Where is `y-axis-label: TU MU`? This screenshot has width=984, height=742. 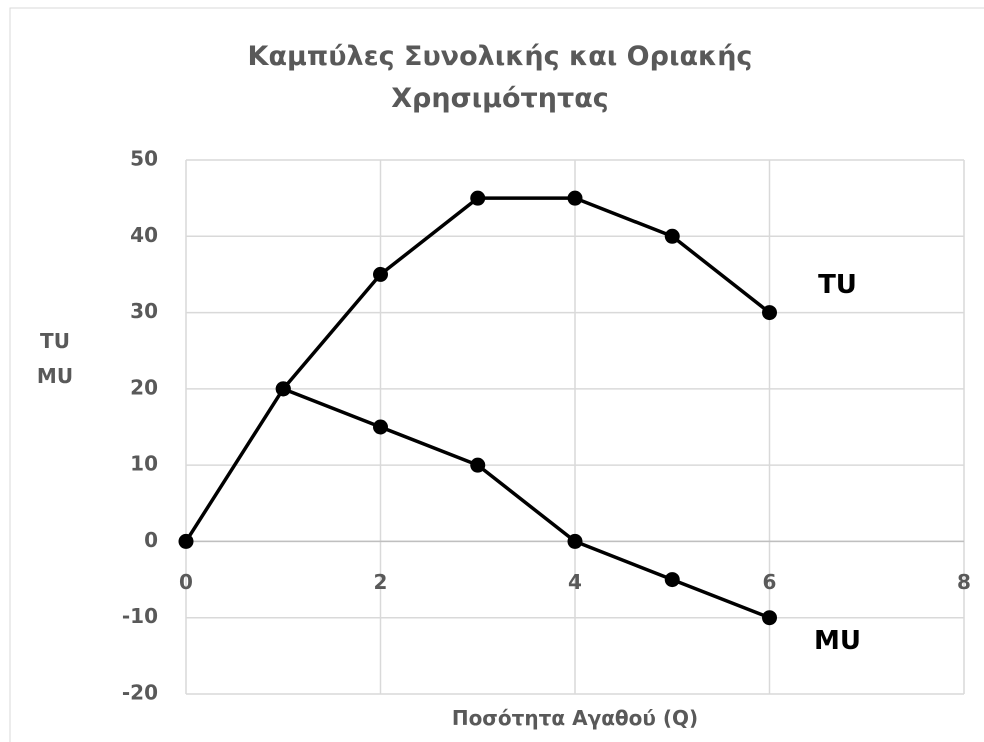 y-axis-label: TU MU is located at coordinates (55, 358).